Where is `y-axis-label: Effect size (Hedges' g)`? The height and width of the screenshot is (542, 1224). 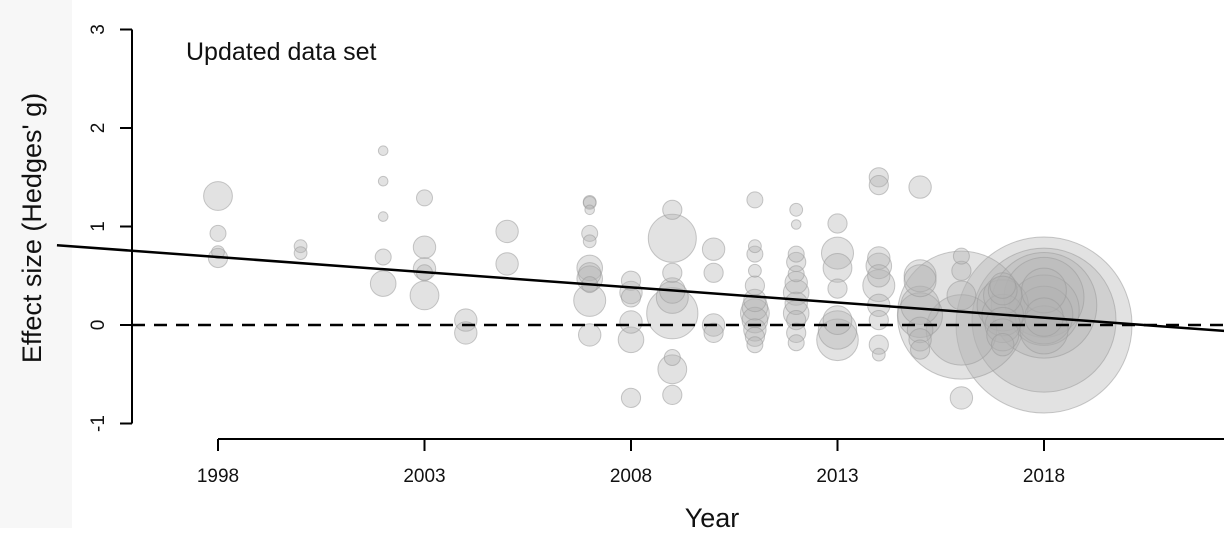 y-axis-label: Effect size (Hedges' g) is located at coordinates (32, 228).